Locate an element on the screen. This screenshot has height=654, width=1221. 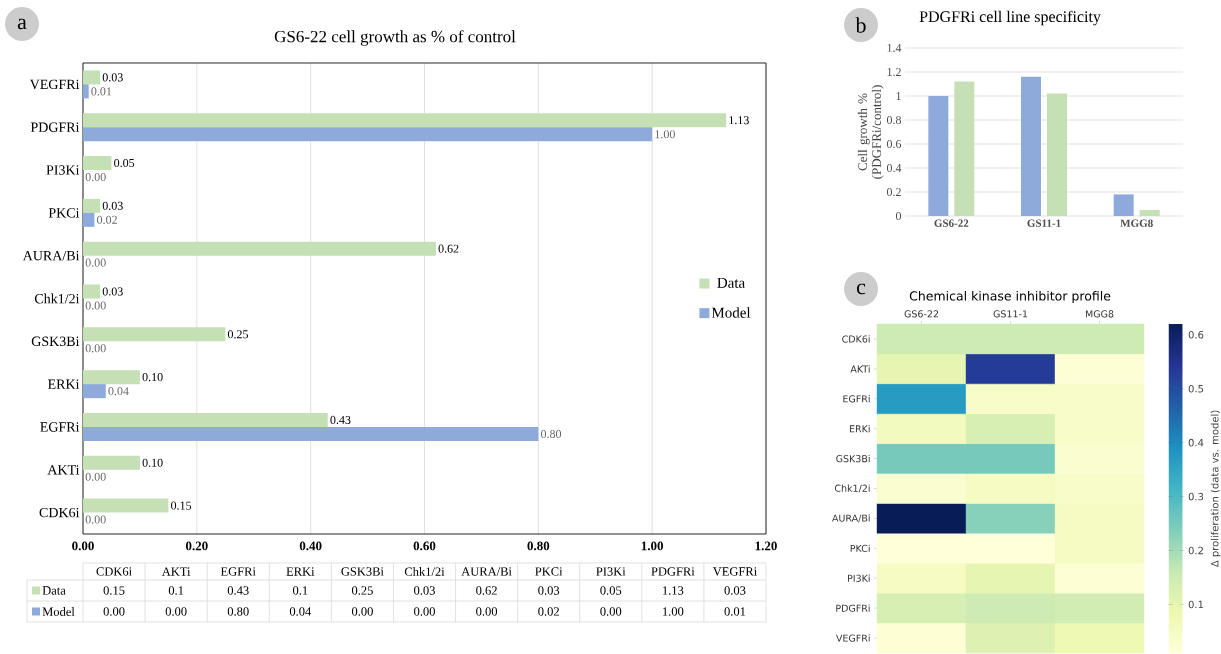
x-tick-label: 0.60 is located at coordinates (424, 546).